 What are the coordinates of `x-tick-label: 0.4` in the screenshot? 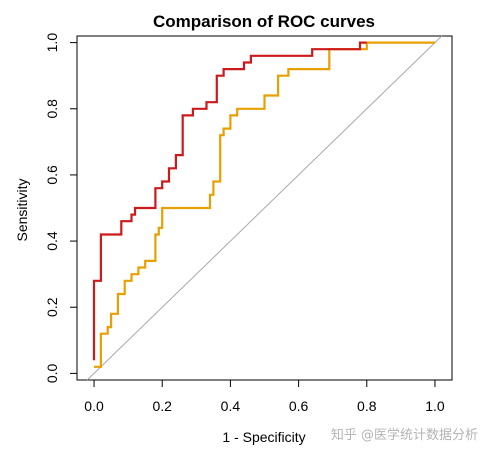 It's located at (231, 406).